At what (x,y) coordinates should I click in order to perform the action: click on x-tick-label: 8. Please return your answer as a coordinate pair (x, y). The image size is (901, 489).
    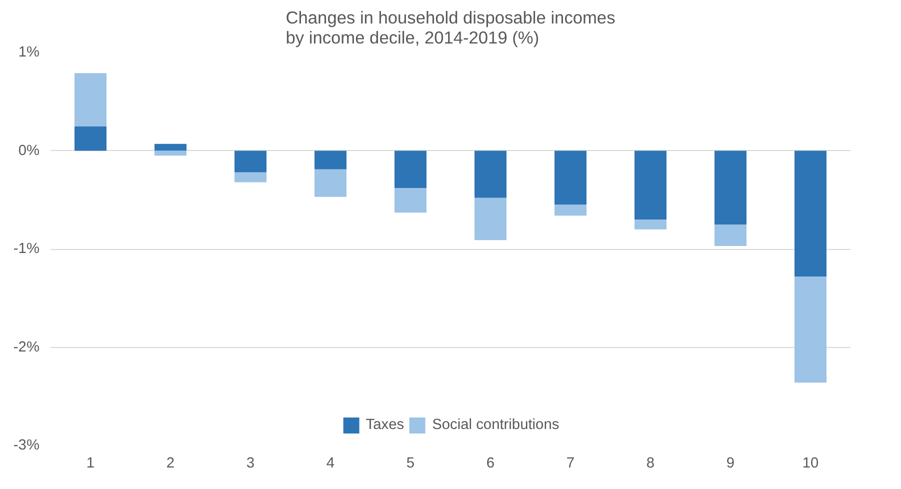
    Looking at the image, I should click on (650, 464).